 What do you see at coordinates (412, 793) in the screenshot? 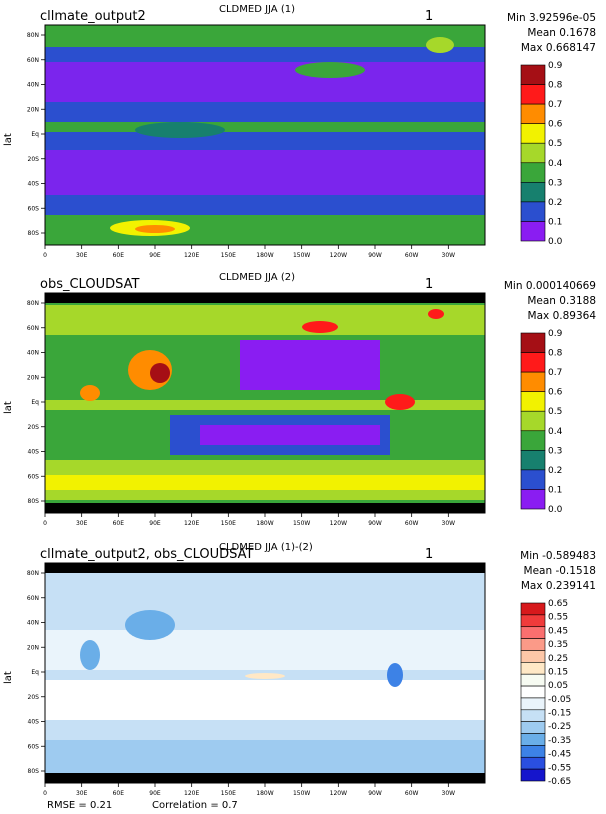
I see `lon-tick-label: 60W` at bounding box center [412, 793].